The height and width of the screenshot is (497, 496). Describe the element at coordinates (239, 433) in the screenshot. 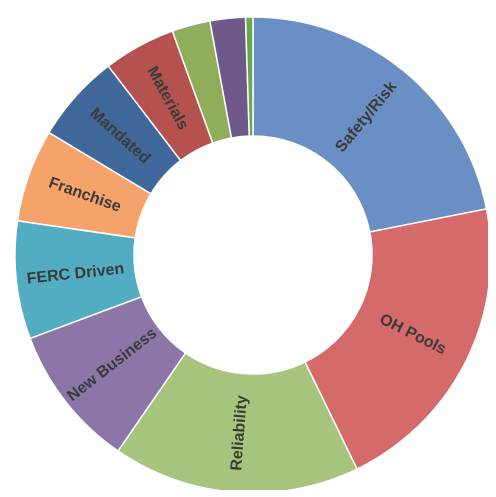

I see `slice-label: Reliability` at that location.